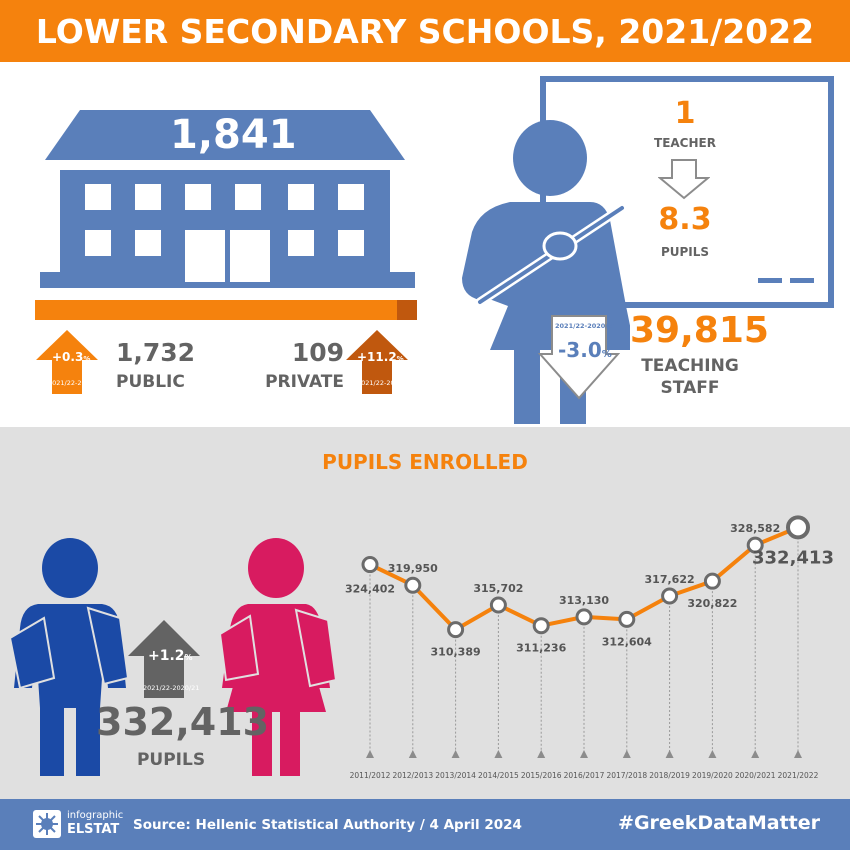 The image size is (850, 850). I want to click on x-tick-label: 2011/2012, so click(370, 775).